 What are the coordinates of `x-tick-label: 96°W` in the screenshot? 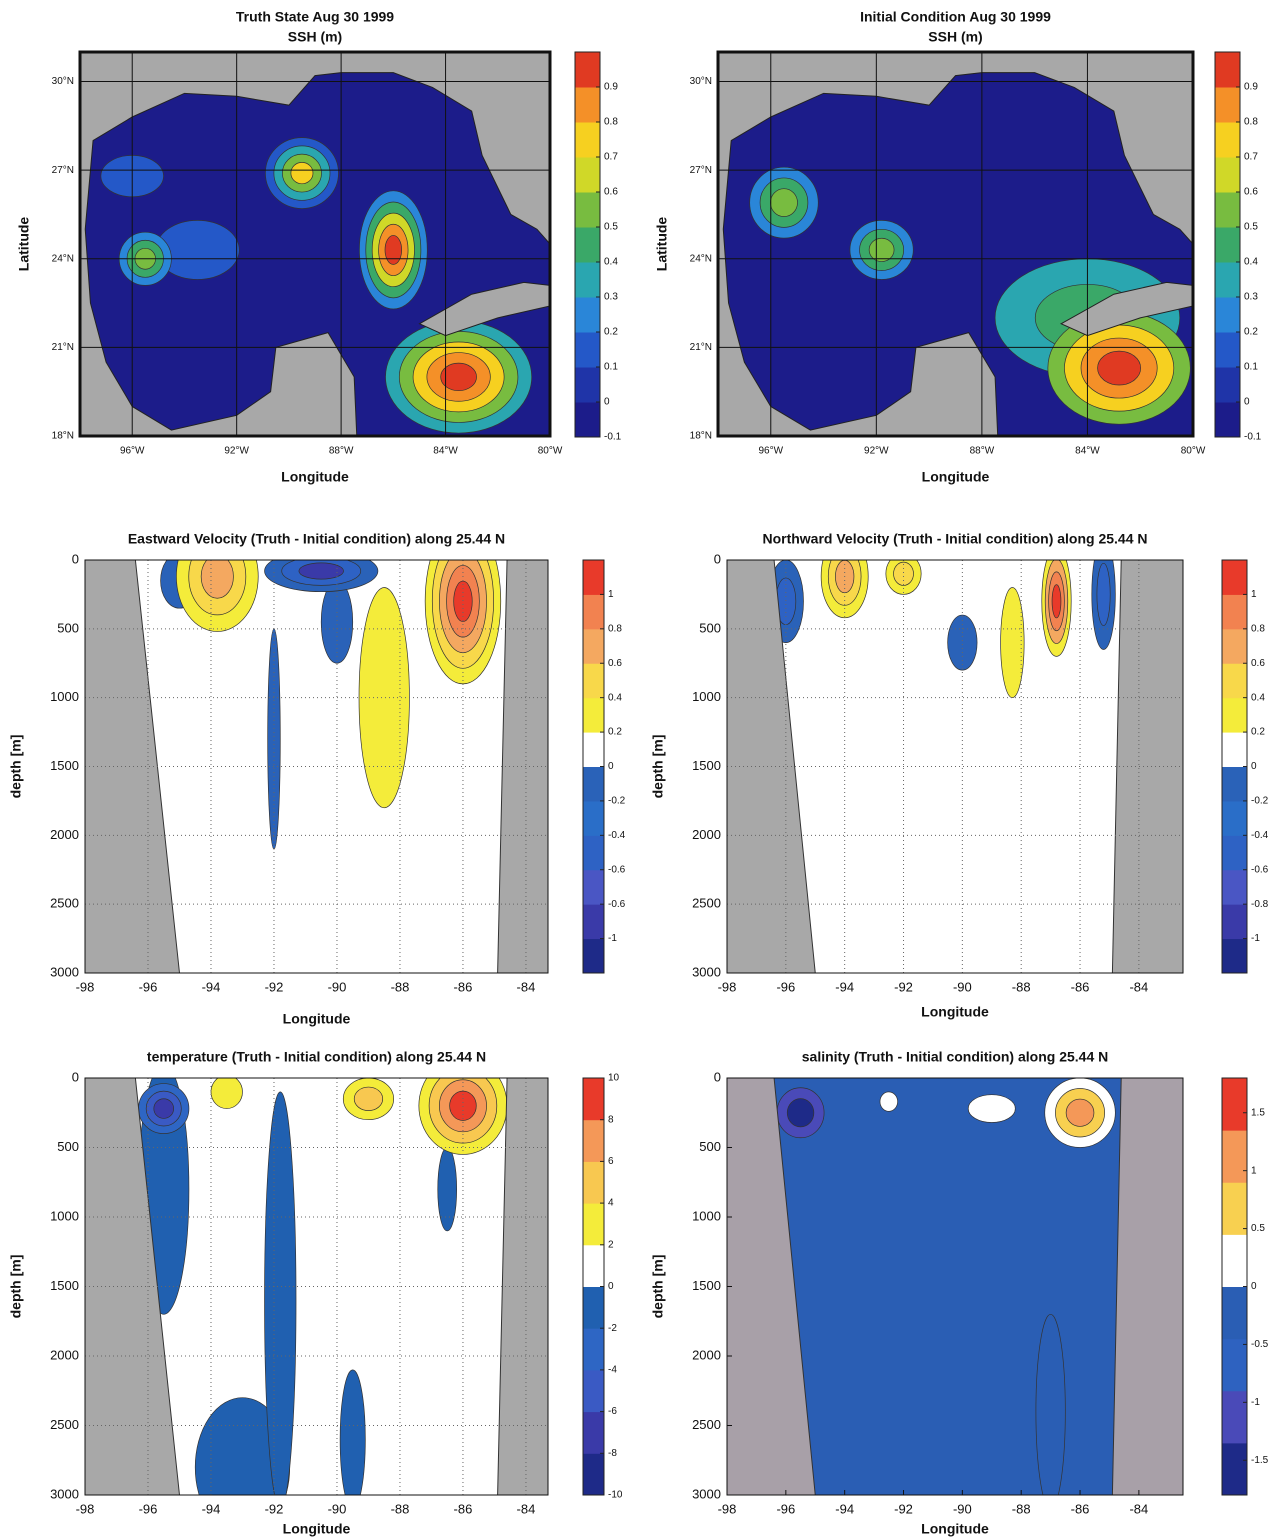 It's located at (132, 451).